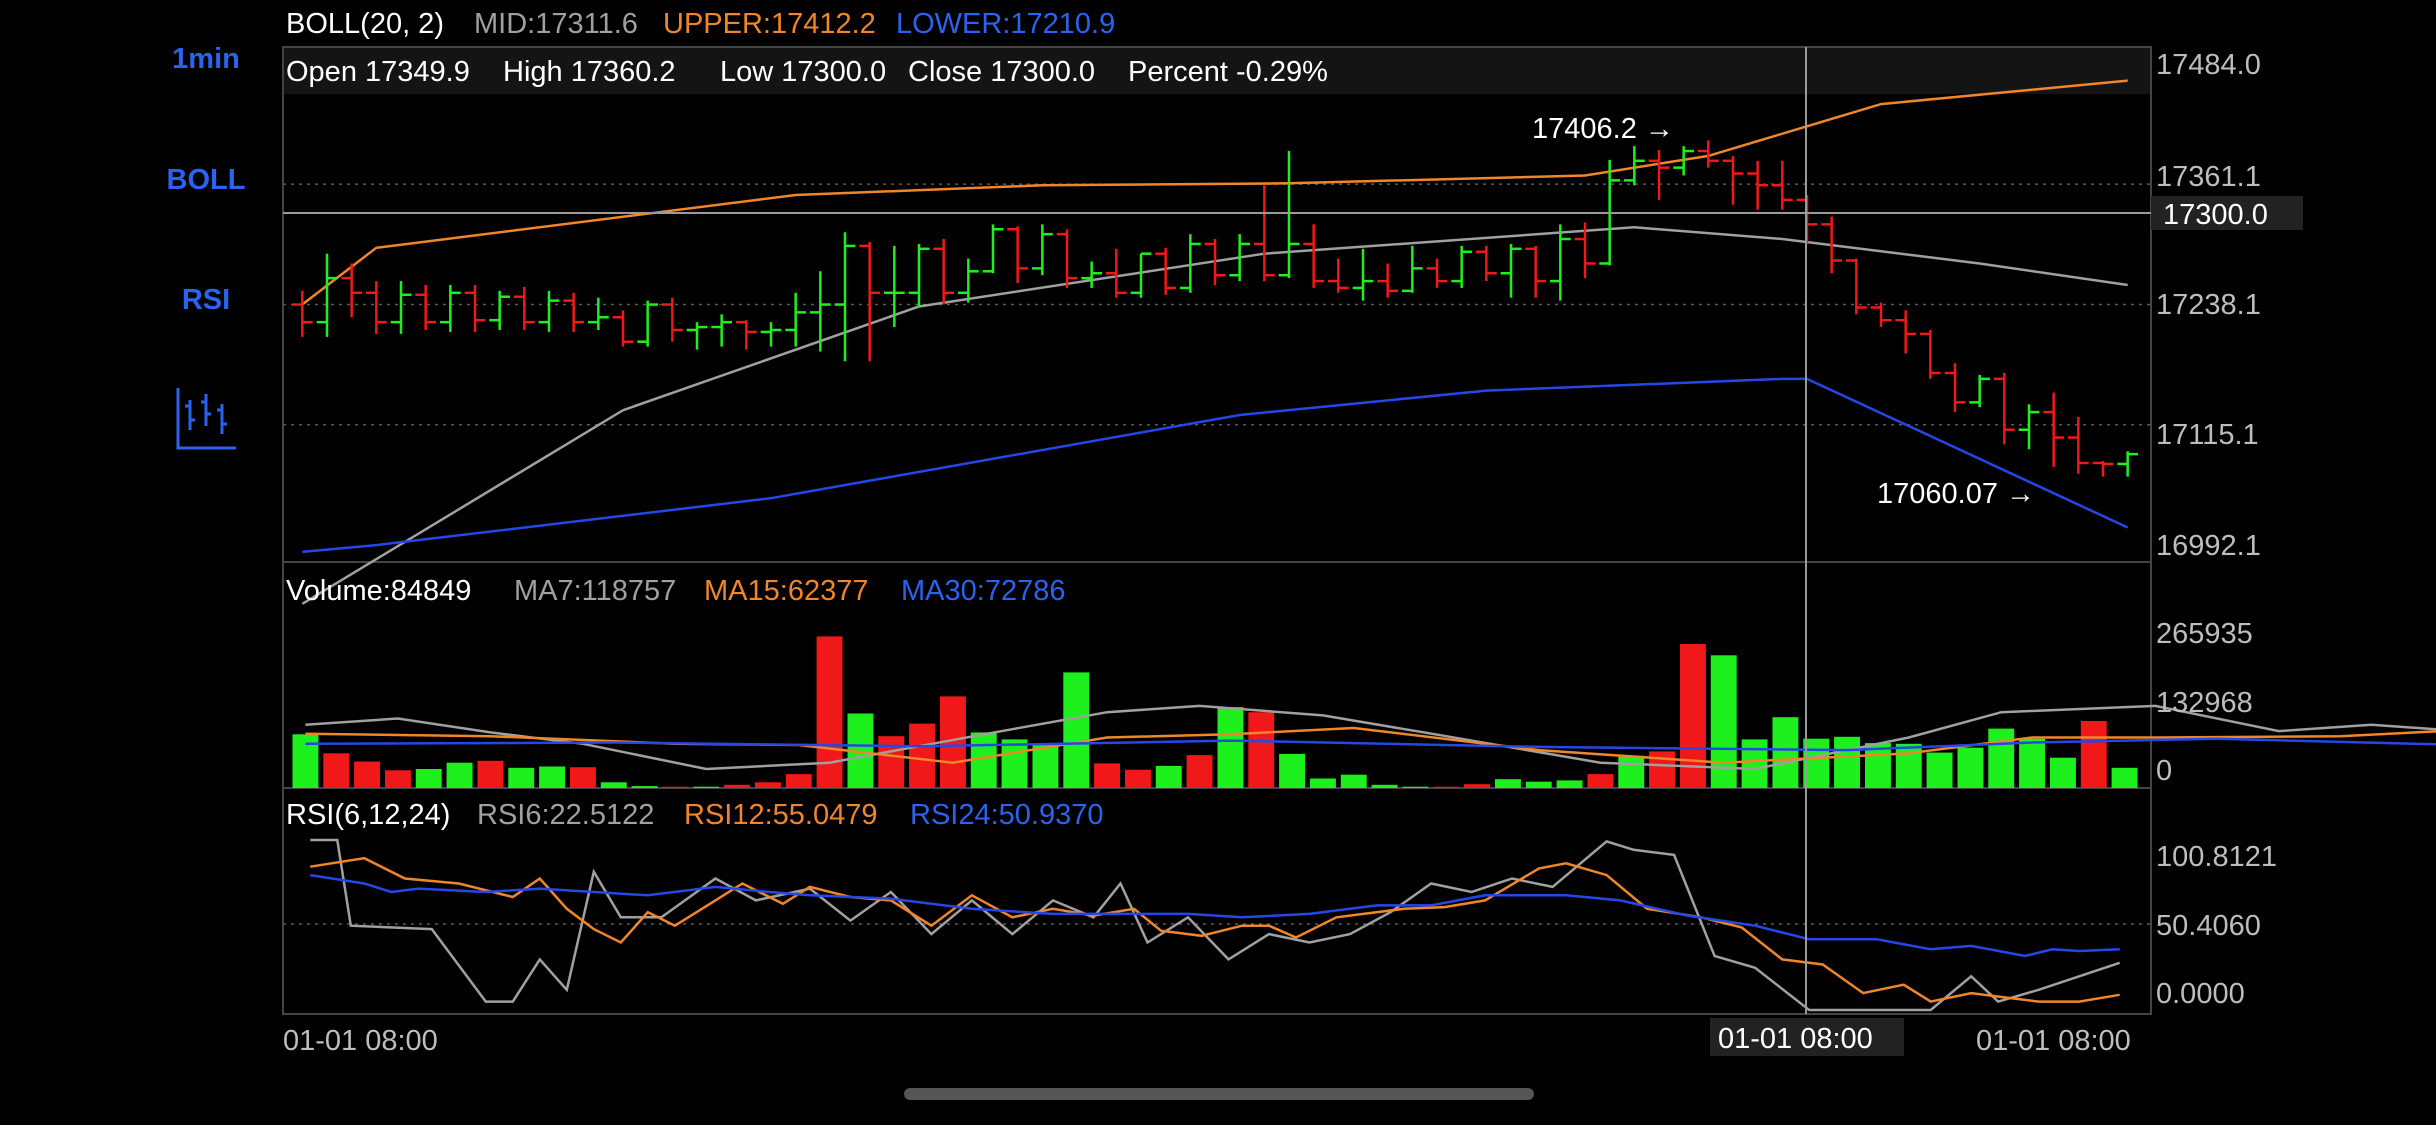 This screenshot has width=2436, height=1125. I want to click on ohlc-bars-icon, so click(206, 419).